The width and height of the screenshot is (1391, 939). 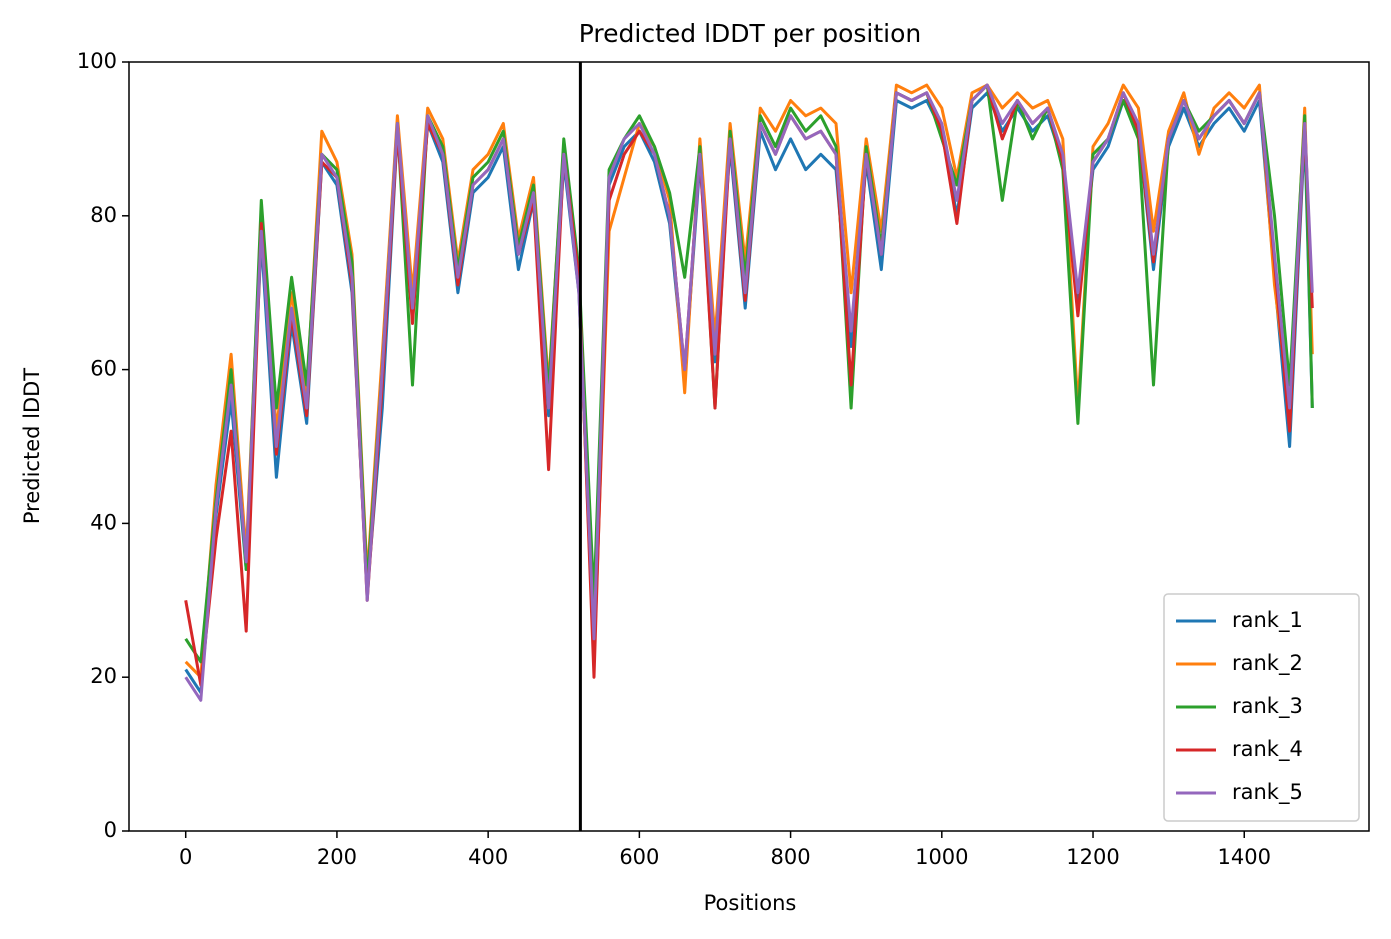 What do you see at coordinates (750, 903) in the screenshot?
I see `x-axis-label: Positions` at bounding box center [750, 903].